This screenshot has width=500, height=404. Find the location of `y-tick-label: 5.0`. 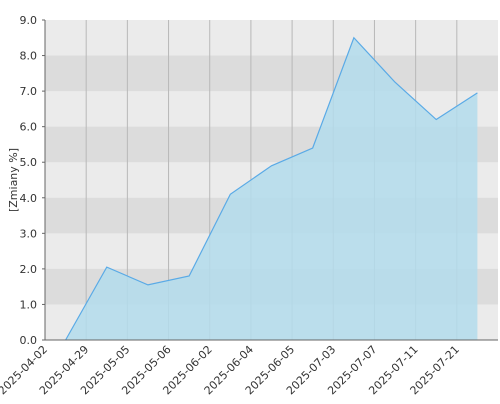

y-tick-label: 5.0 is located at coordinates (29, 162).